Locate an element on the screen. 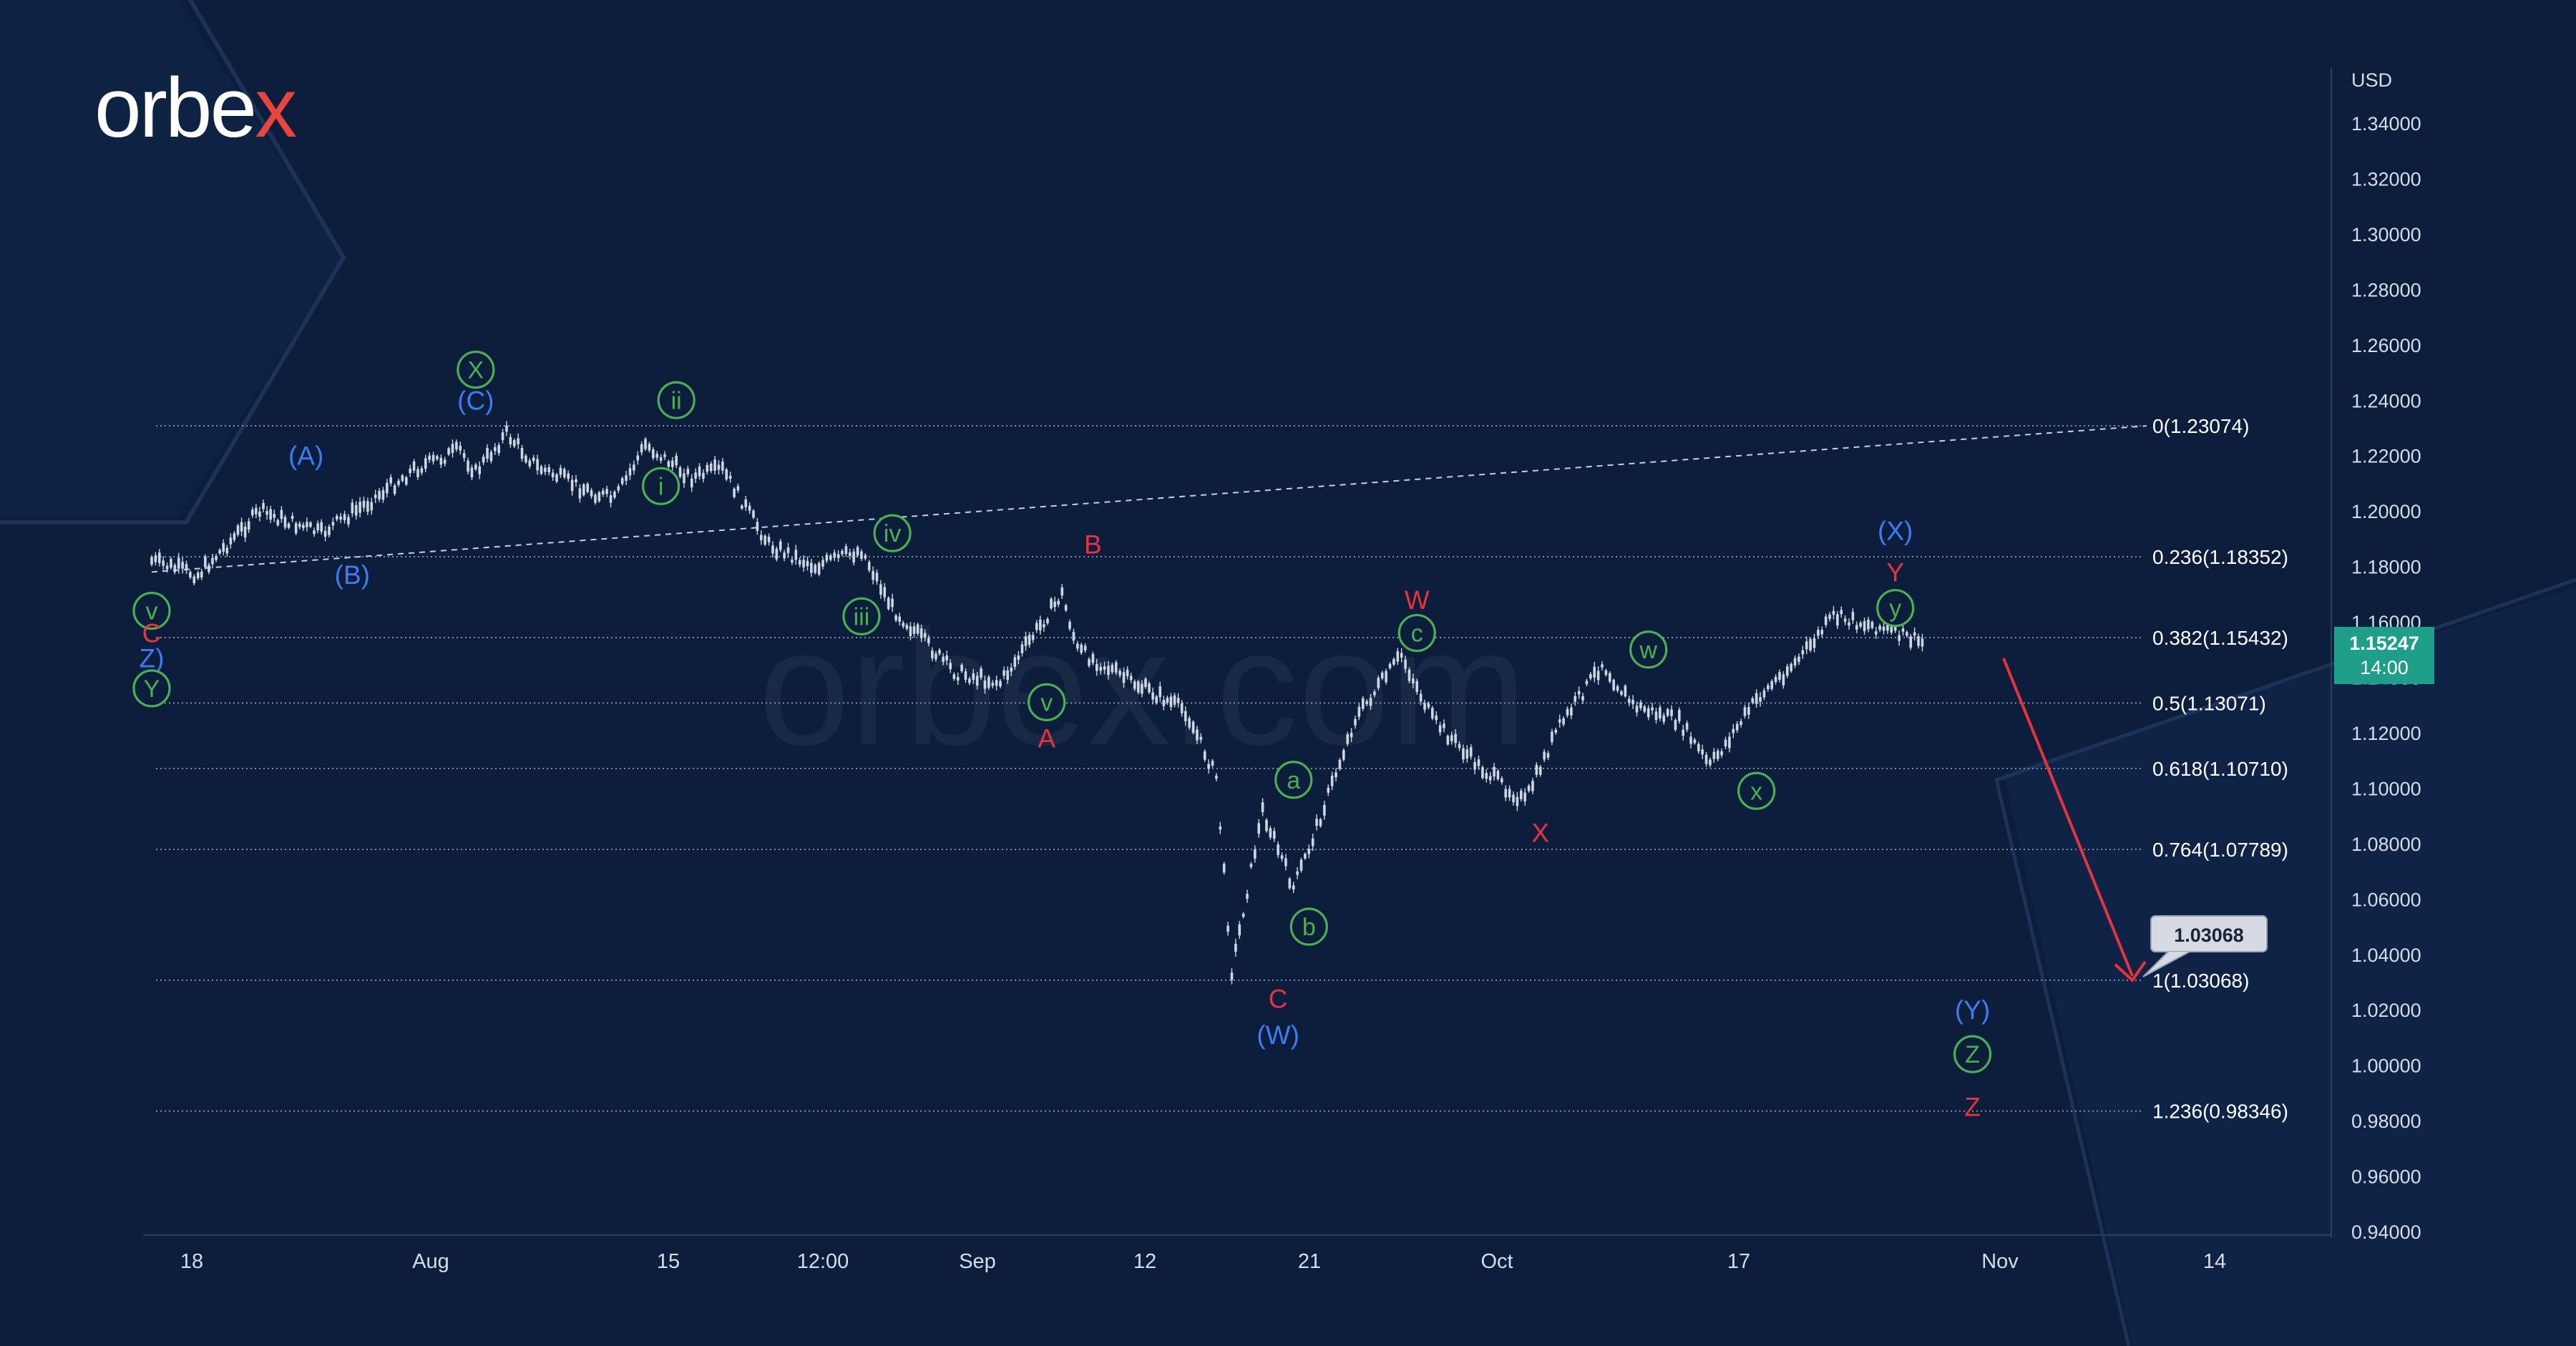 The height and width of the screenshot is (1346, 2576). target-price-text: 1.03068 is located at coordinates (2209, 935).